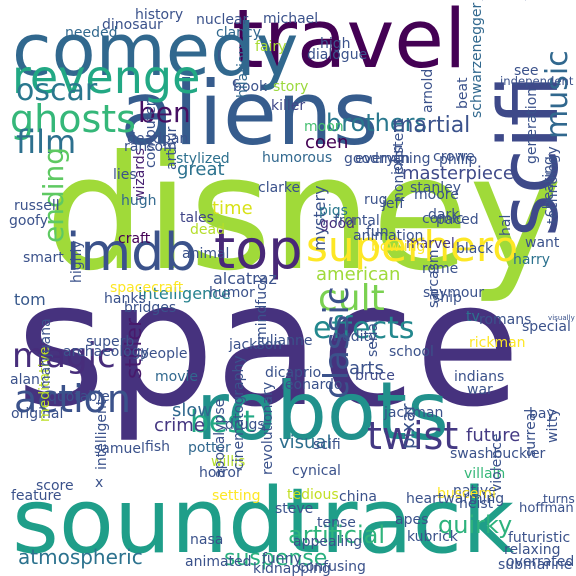 This screenshot has height=576, width=576. What do you see at coordinates (305, 442) in the screenshot?
I see `cloud-word: visual` at bounding box center [305, 442].